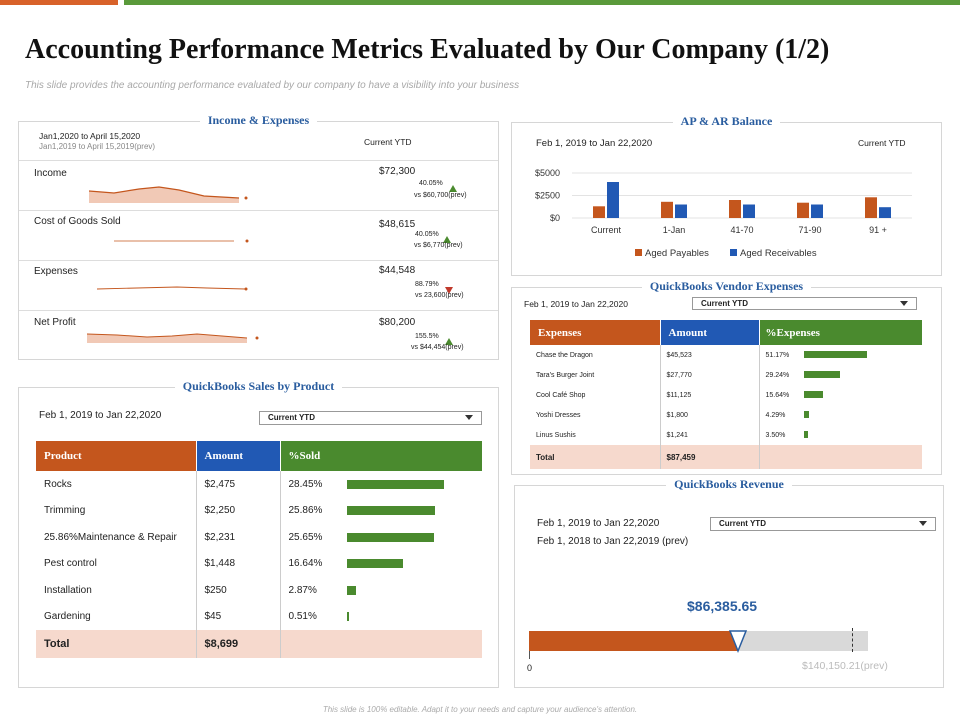  I want to click on revenue-zero-label: 0, so click(530, 668).